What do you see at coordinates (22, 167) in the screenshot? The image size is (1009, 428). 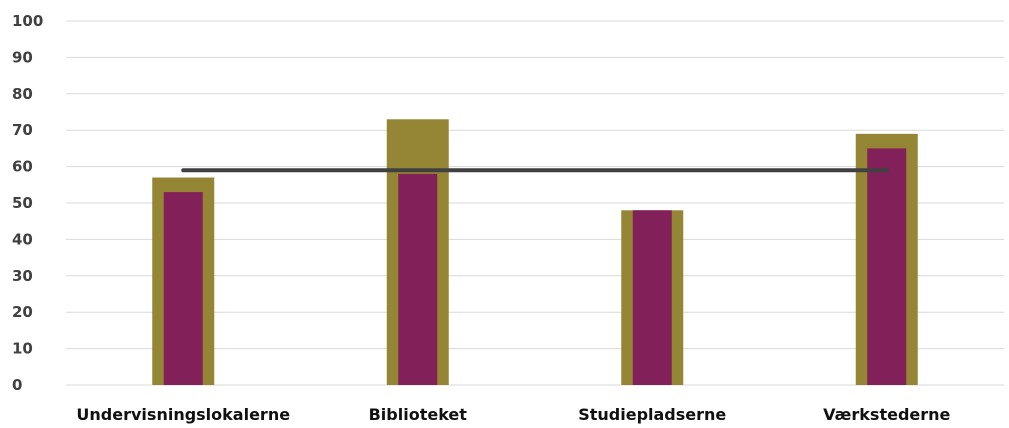 I see `y-tick-label: 60` at bounding box center [22, 167].